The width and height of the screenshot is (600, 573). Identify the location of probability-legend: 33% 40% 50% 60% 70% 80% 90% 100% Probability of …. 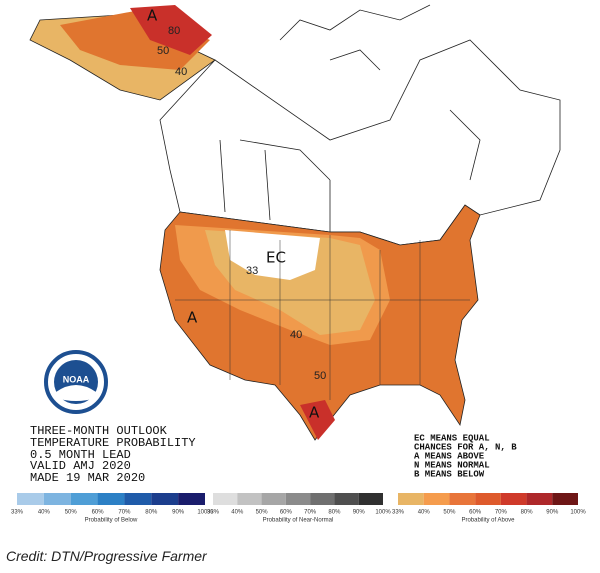
(298, 508).